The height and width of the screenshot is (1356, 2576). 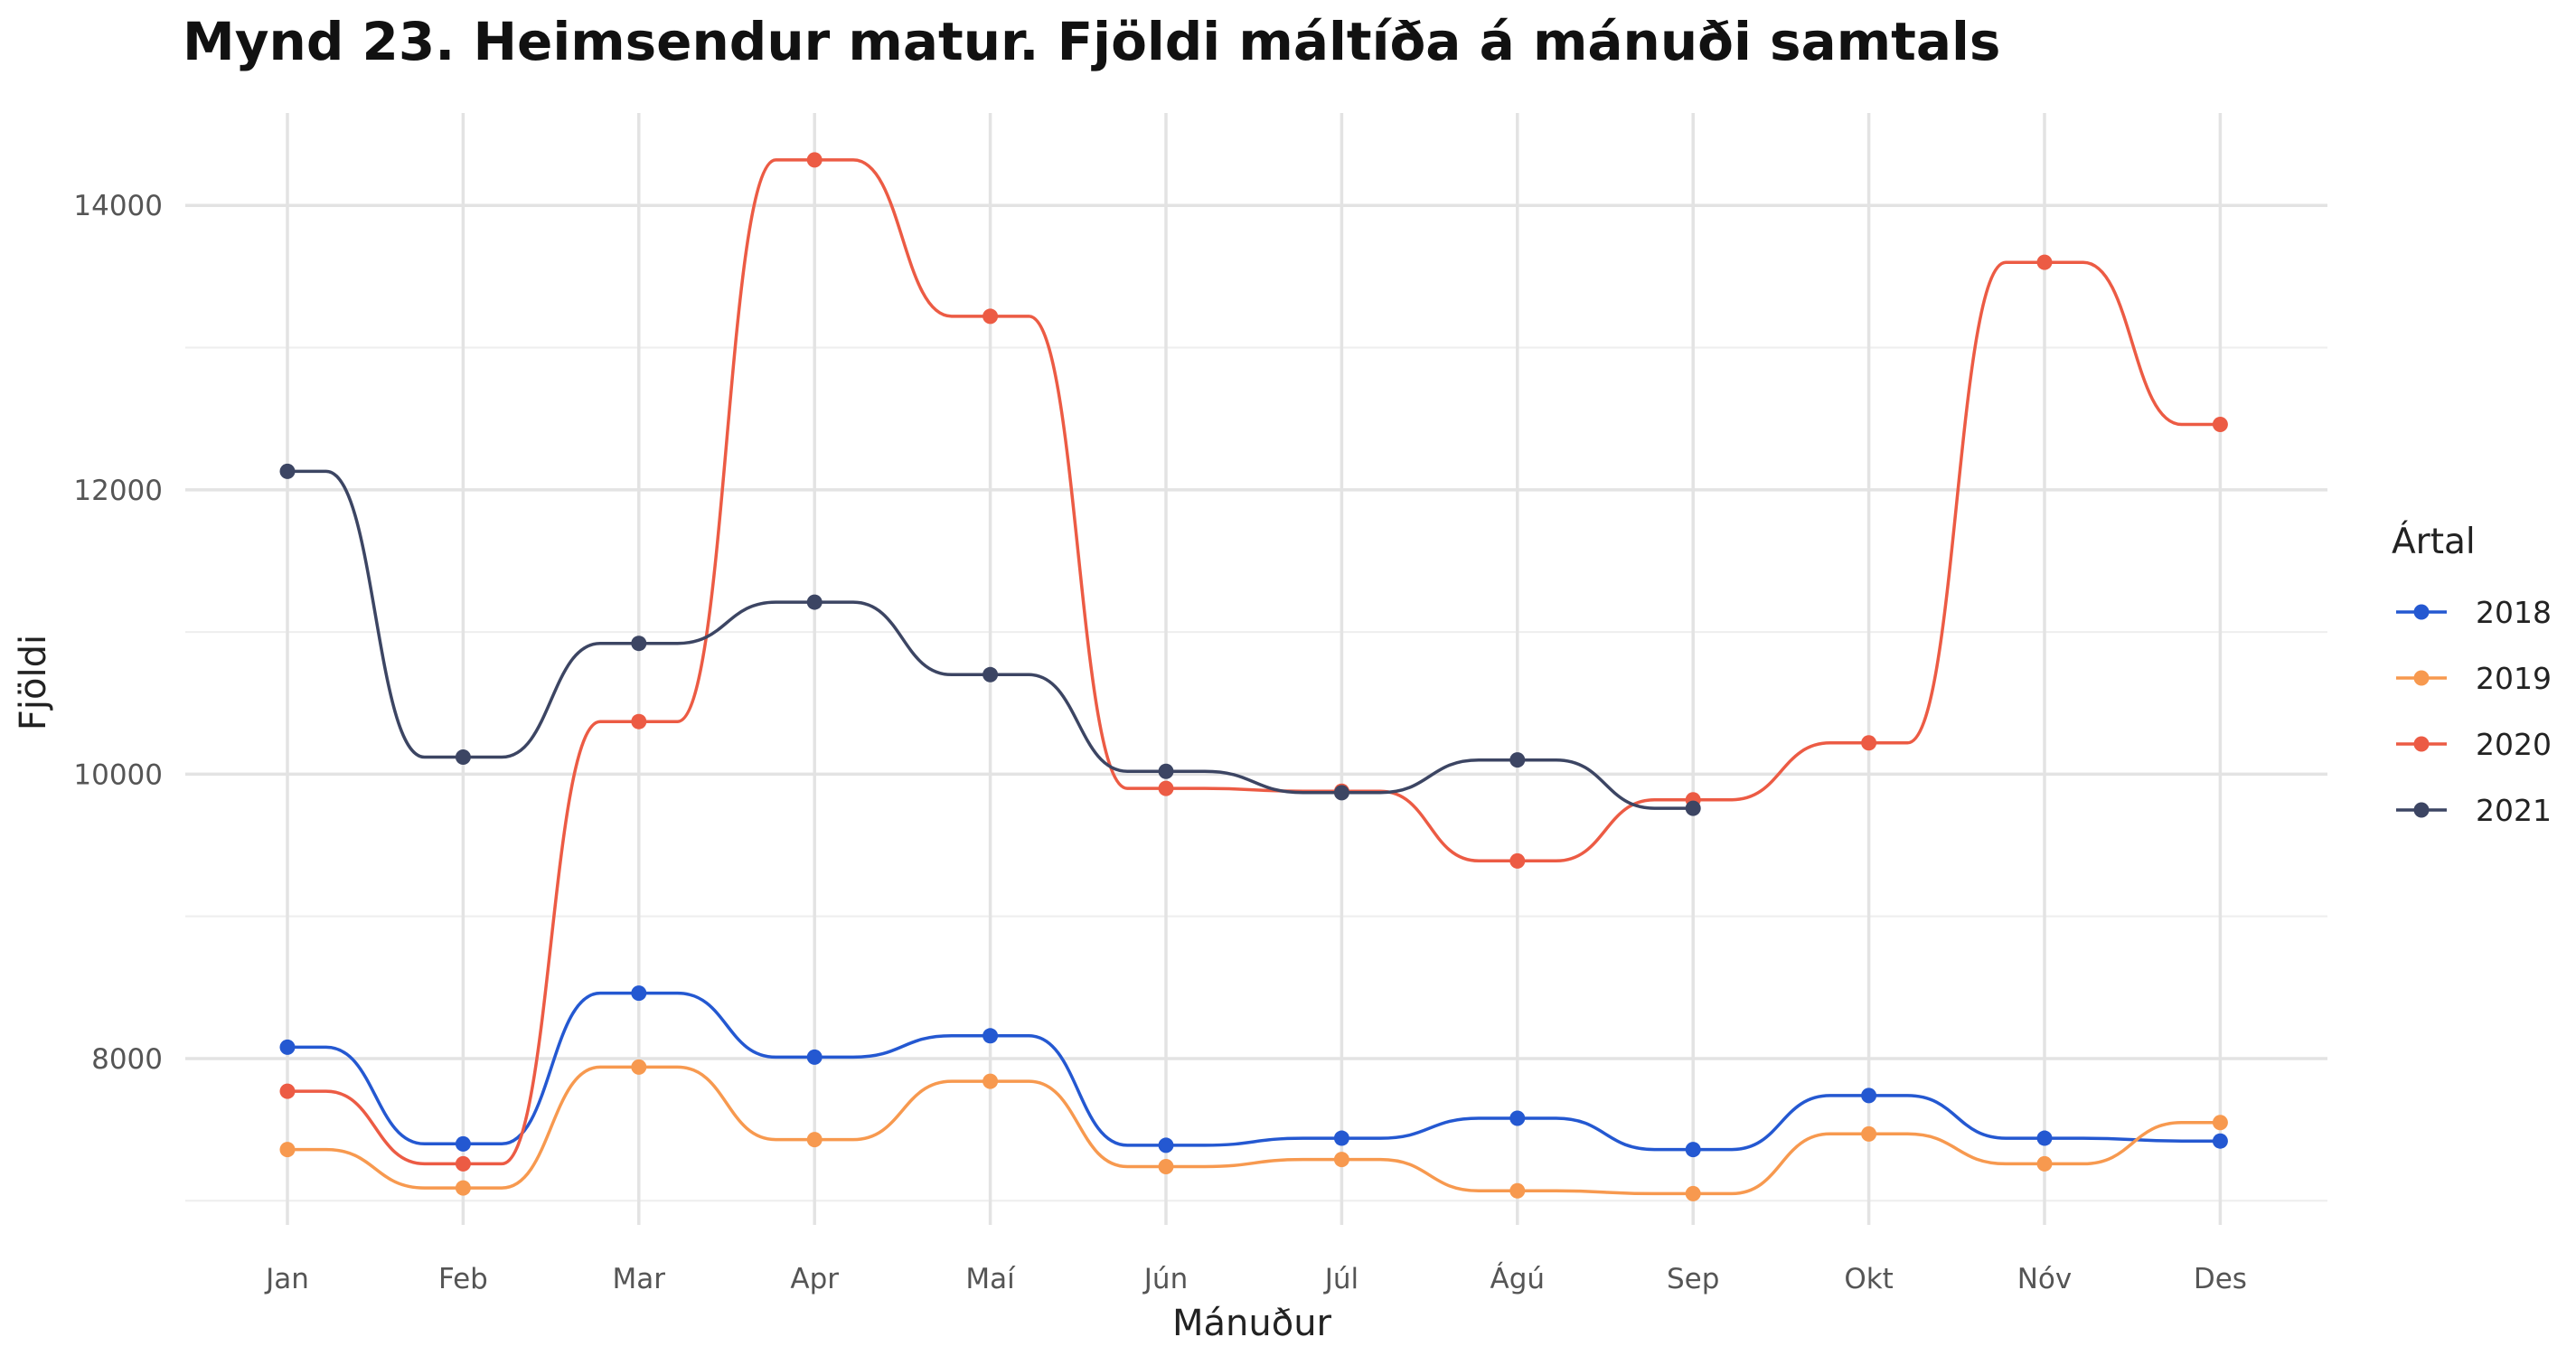 What do you see at coordinates (463, 1279) in the screenshot?
I see `x-tick-label: Feb` at bounding box center [463, 1279].